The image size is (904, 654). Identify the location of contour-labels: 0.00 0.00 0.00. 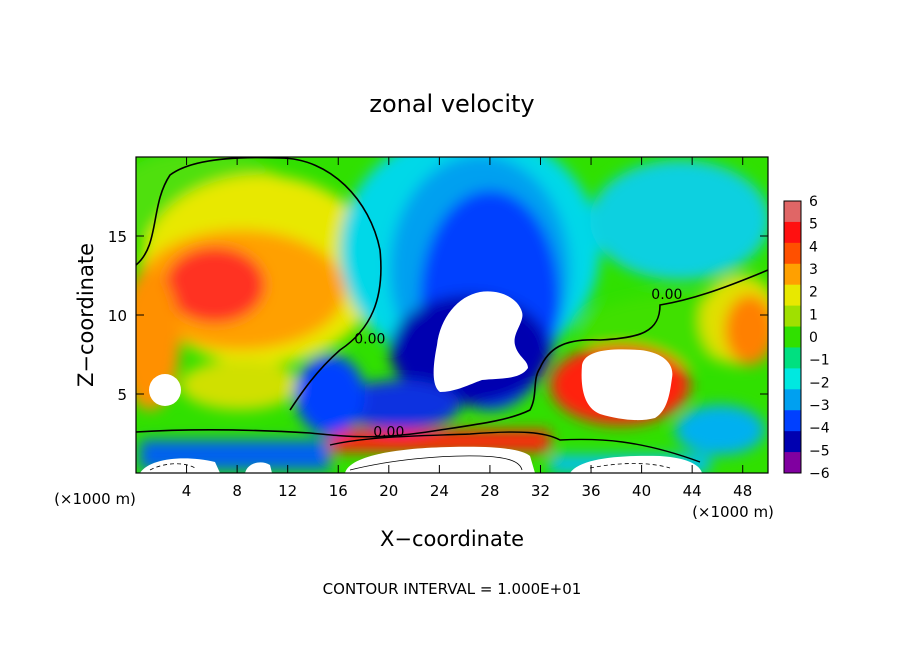
(518, 363).